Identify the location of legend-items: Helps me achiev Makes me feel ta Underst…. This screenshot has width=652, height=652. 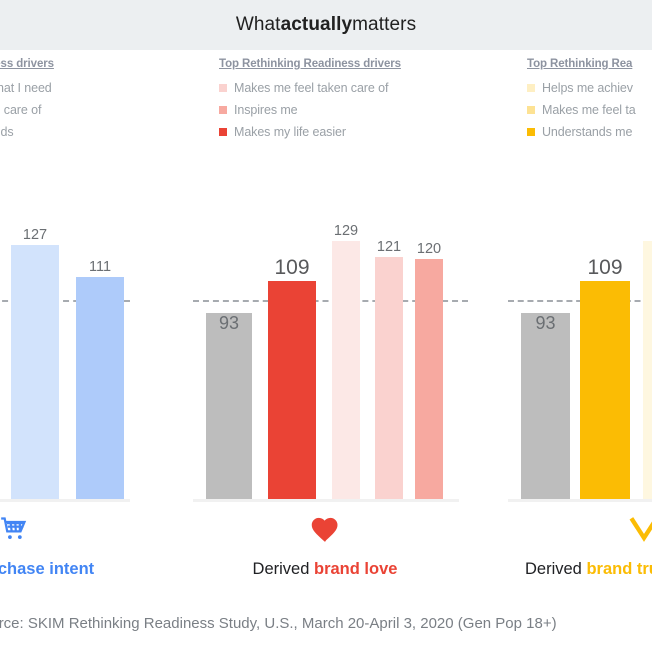
(581, 110).